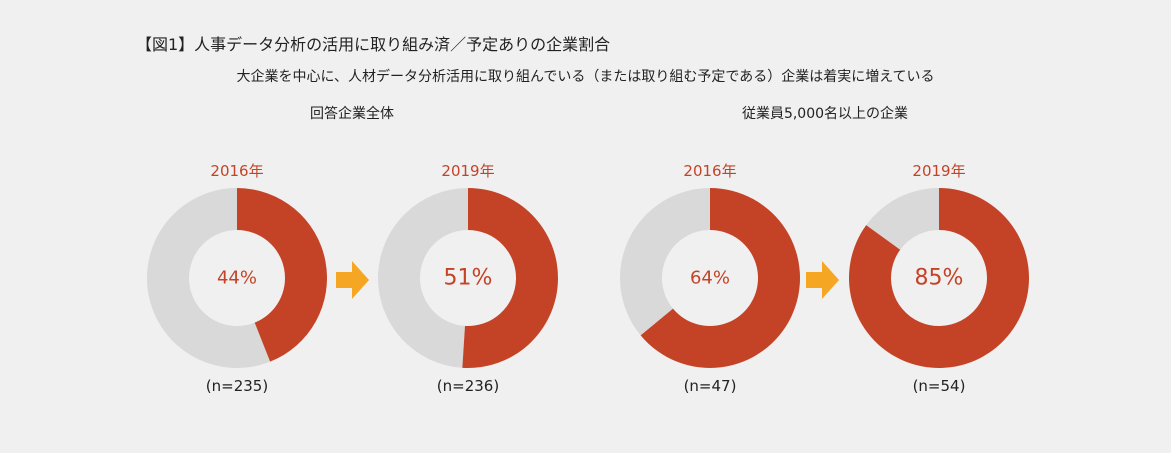 The height and width of the screenshot is (453, 1171). Describe the element at coordinates (468, 386) in the screenshot. I see `sample-size-label: (n=236)` at that location.